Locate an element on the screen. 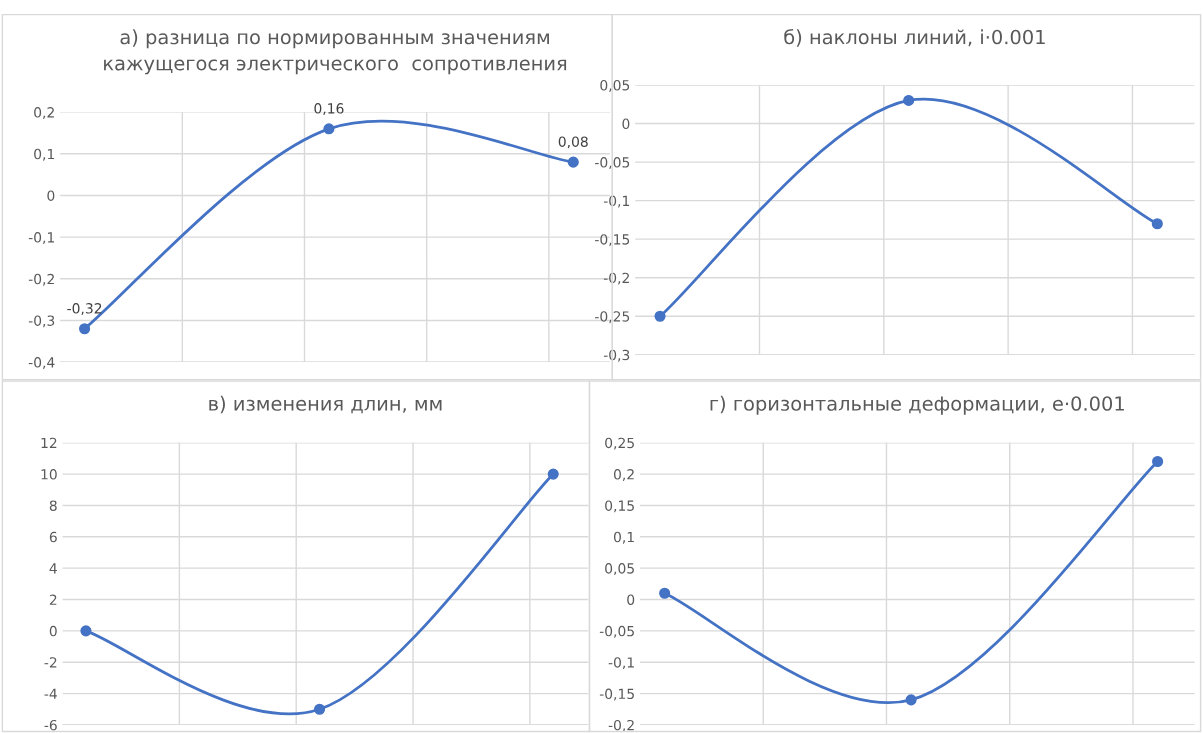 This screenshot has height=733, width=1203. y-tick-label: 8 is located at coordinates (53, 505).